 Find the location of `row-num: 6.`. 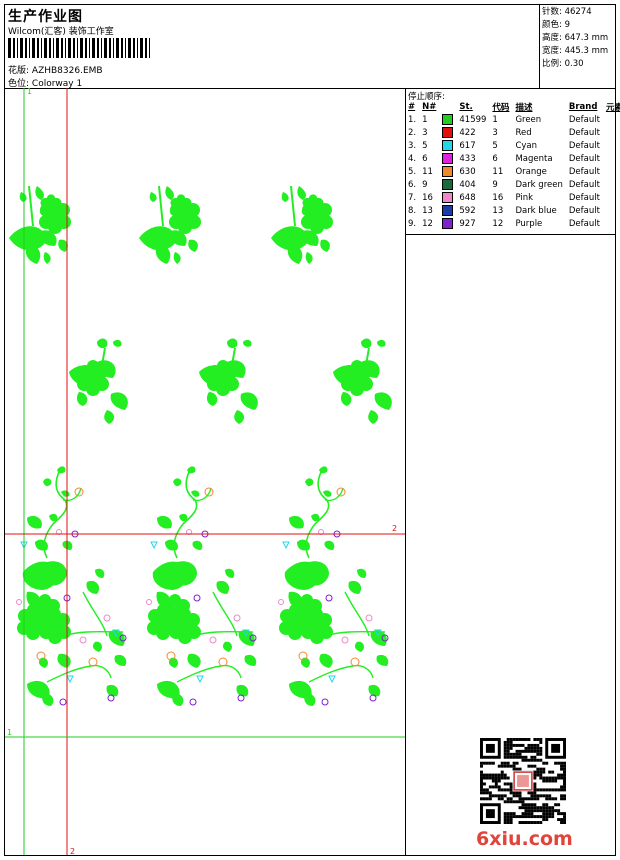

row-num: 6. is located at coordinates (412, 184).